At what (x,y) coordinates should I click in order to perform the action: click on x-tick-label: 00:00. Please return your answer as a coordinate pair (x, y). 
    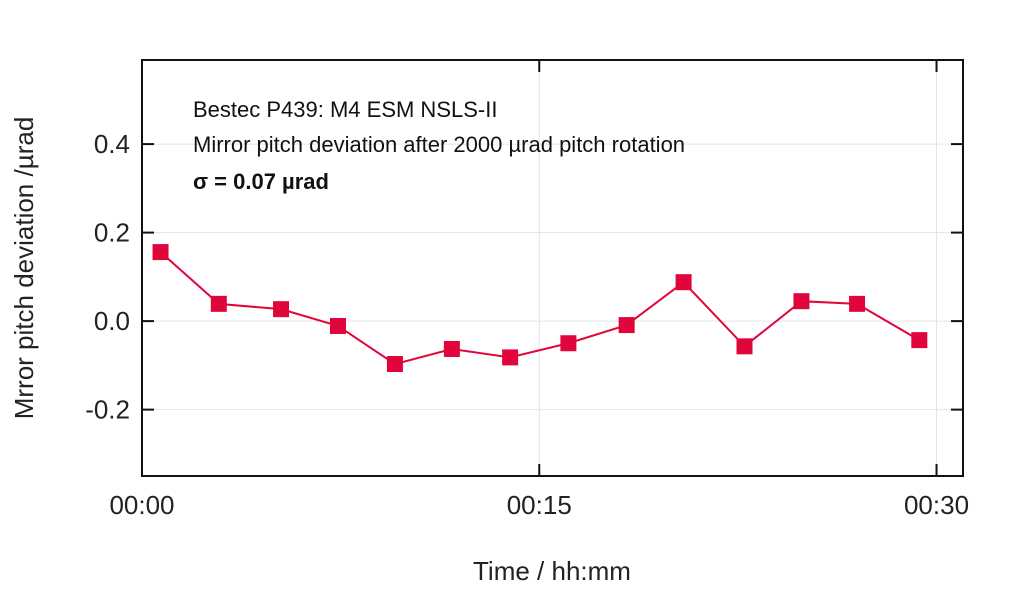
    Looking at the image, I should click on (141, 505).